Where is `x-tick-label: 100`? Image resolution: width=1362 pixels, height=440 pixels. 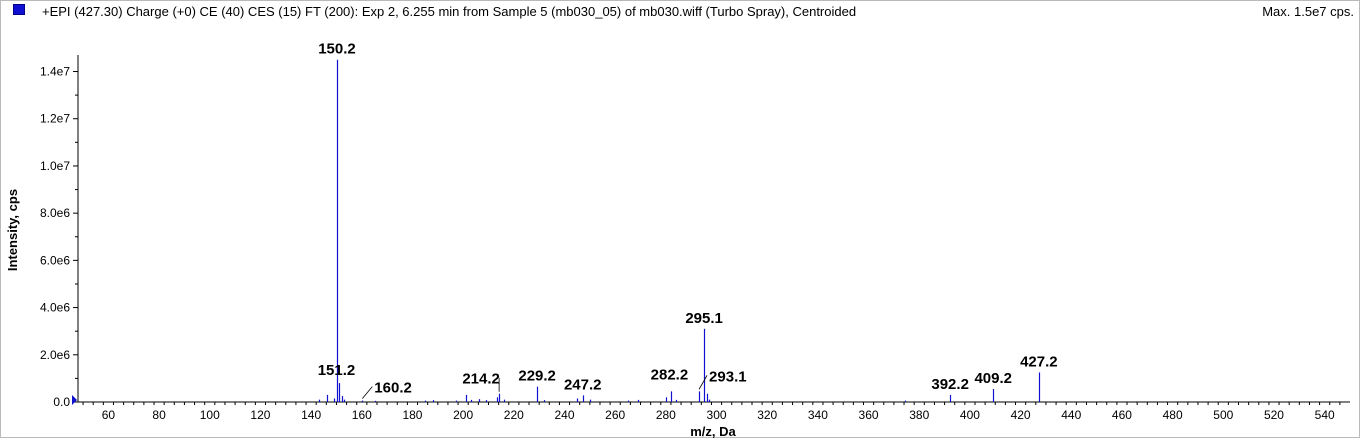 x-tick-label: 100 is located at coordinates (210, 415).